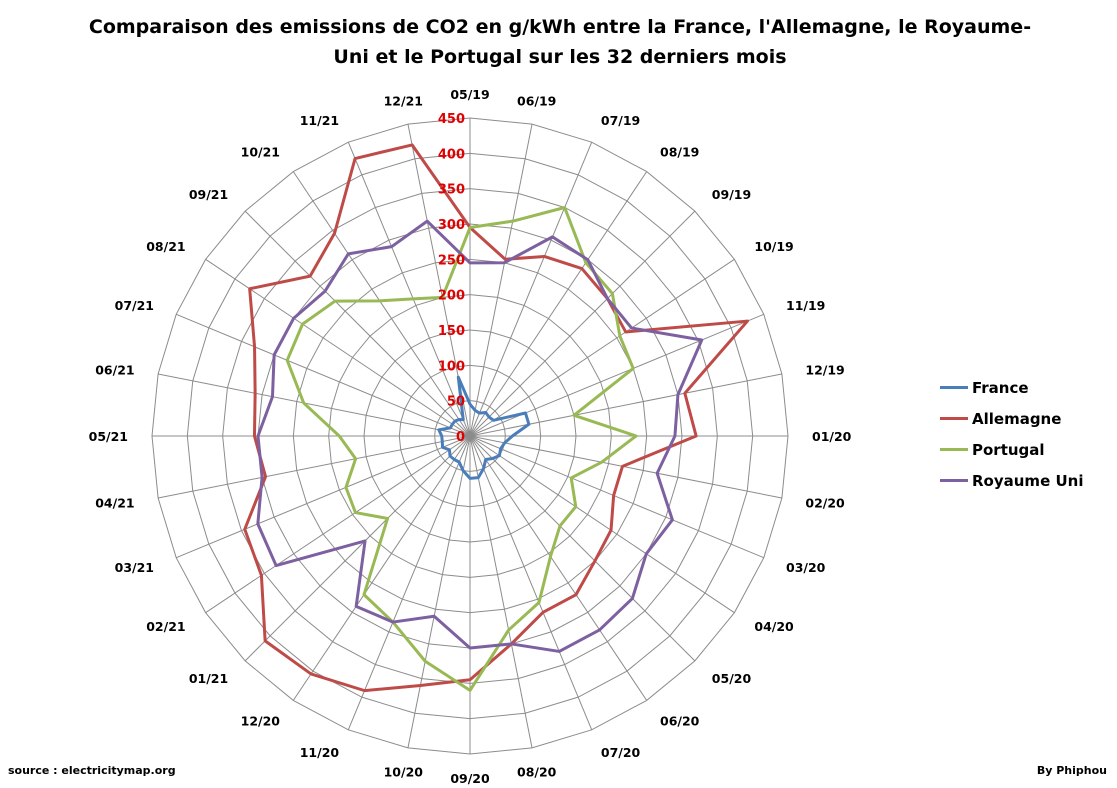  Describe the element at coordinates (451, 331) in the screenshot. I see `tick-label: 150` at that location.